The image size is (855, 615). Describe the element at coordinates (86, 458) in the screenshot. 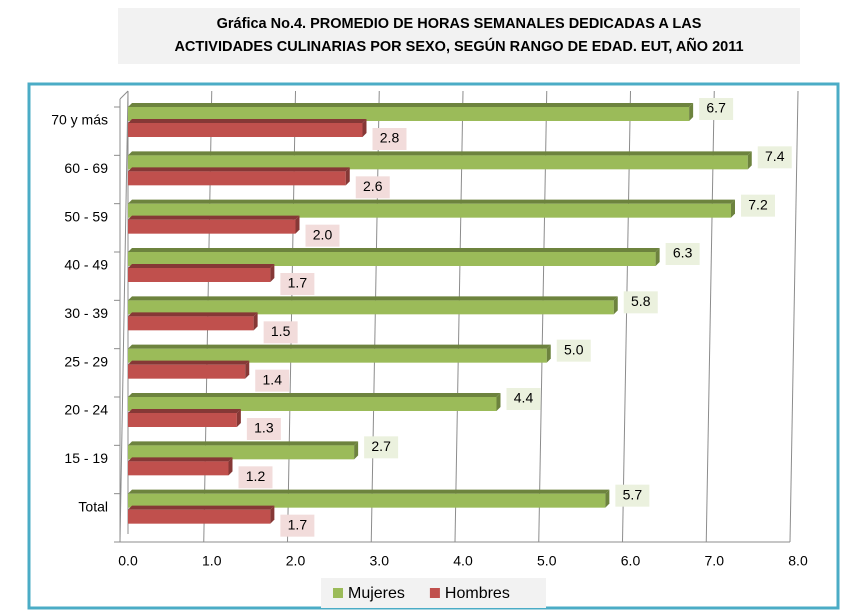

I see `y-tick-label: 15 - 19` at that location.